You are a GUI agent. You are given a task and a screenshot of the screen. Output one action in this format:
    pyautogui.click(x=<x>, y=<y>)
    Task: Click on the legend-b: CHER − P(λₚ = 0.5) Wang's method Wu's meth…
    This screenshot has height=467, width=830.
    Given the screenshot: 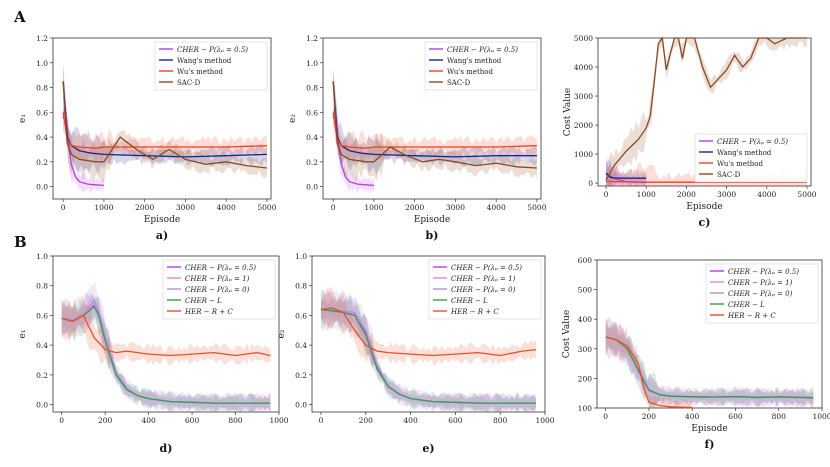 What is the action you would take?
    pyautogui.click(x=481, y=66)
    